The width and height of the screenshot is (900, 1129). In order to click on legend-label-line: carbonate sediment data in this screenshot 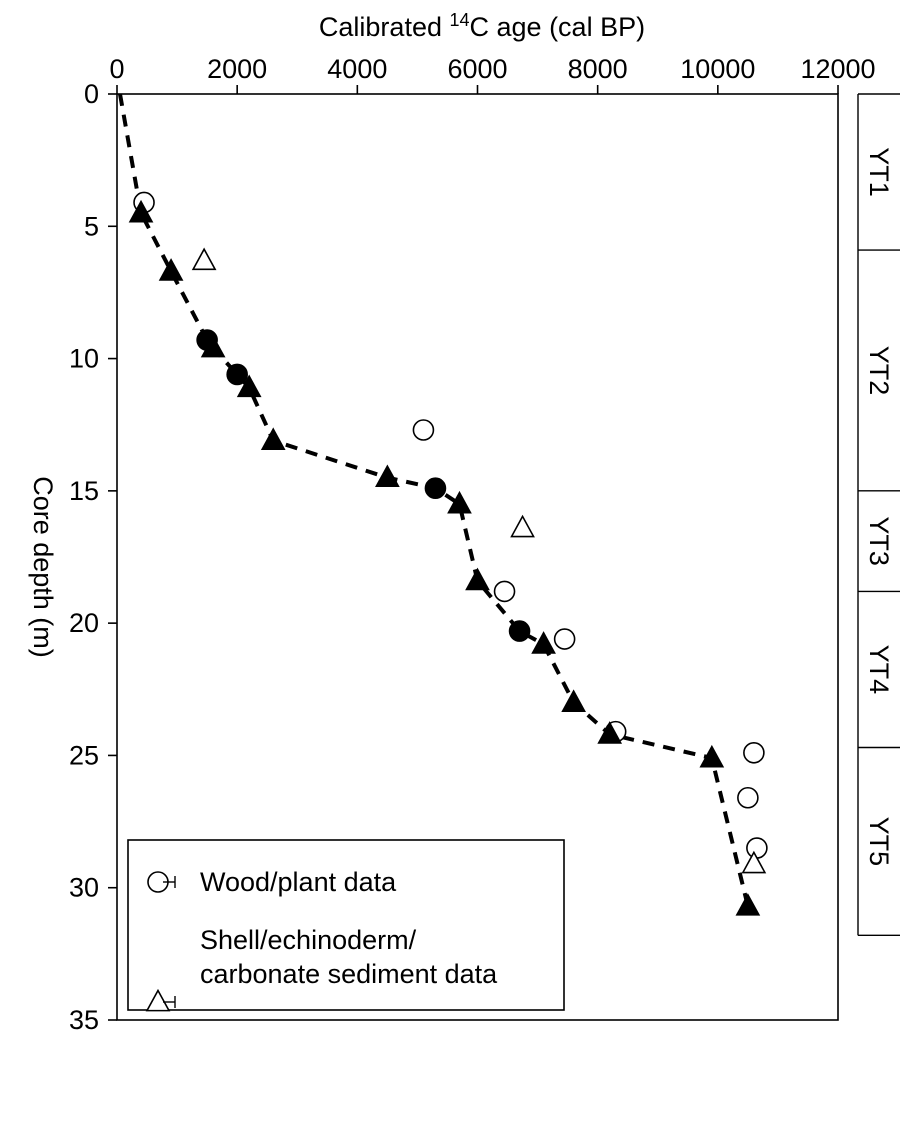, I will do `click(349, 974)`.